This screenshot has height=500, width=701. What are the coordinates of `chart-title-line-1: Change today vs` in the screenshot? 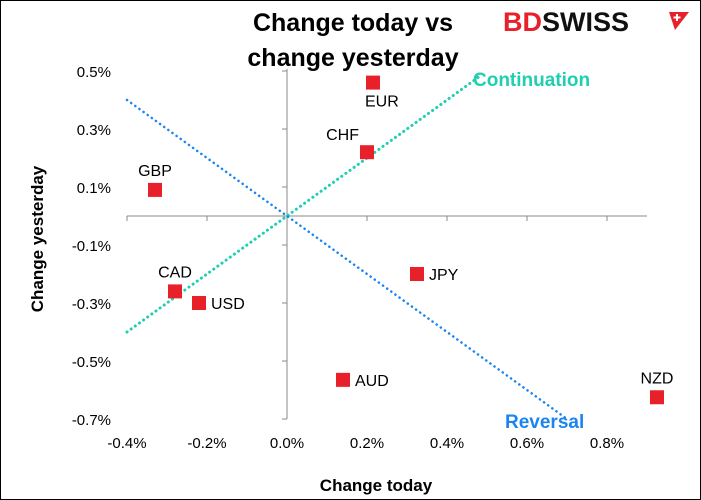 It's located at (353, 23).